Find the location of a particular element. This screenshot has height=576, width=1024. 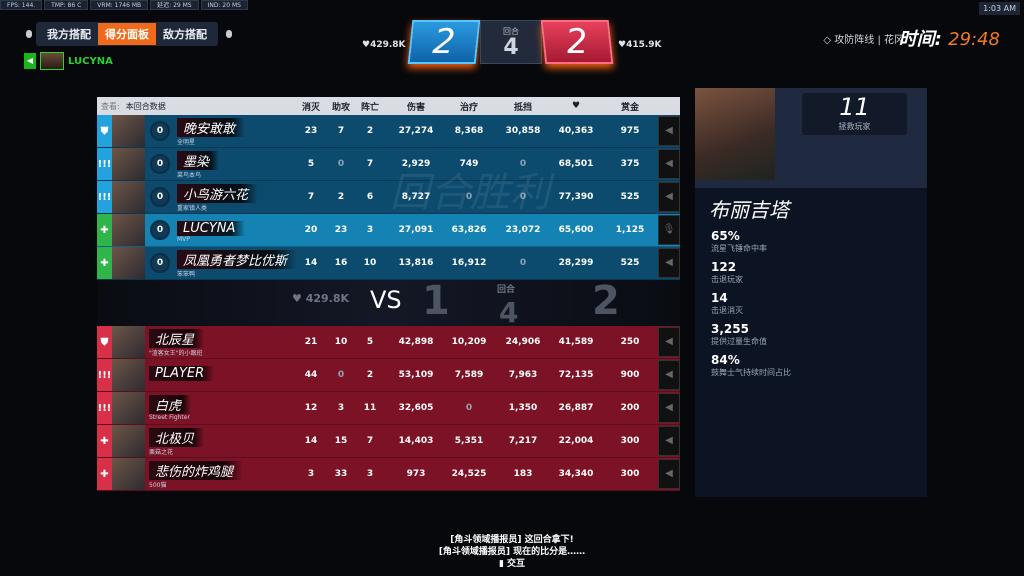

mouse-icon: ▮ is located at coordinates (503, 564).